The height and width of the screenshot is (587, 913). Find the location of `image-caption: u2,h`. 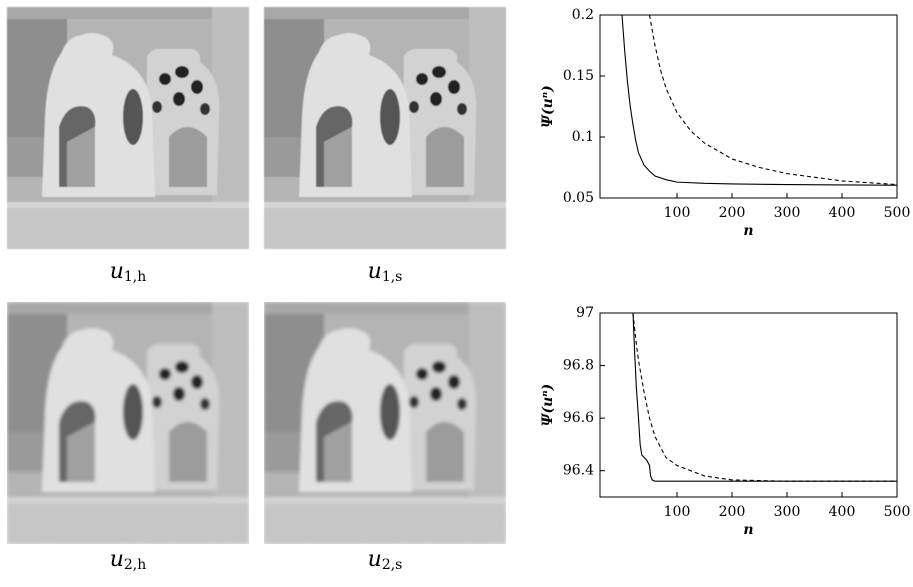

image-caption: u2,h is located at coordinates (128, 560).